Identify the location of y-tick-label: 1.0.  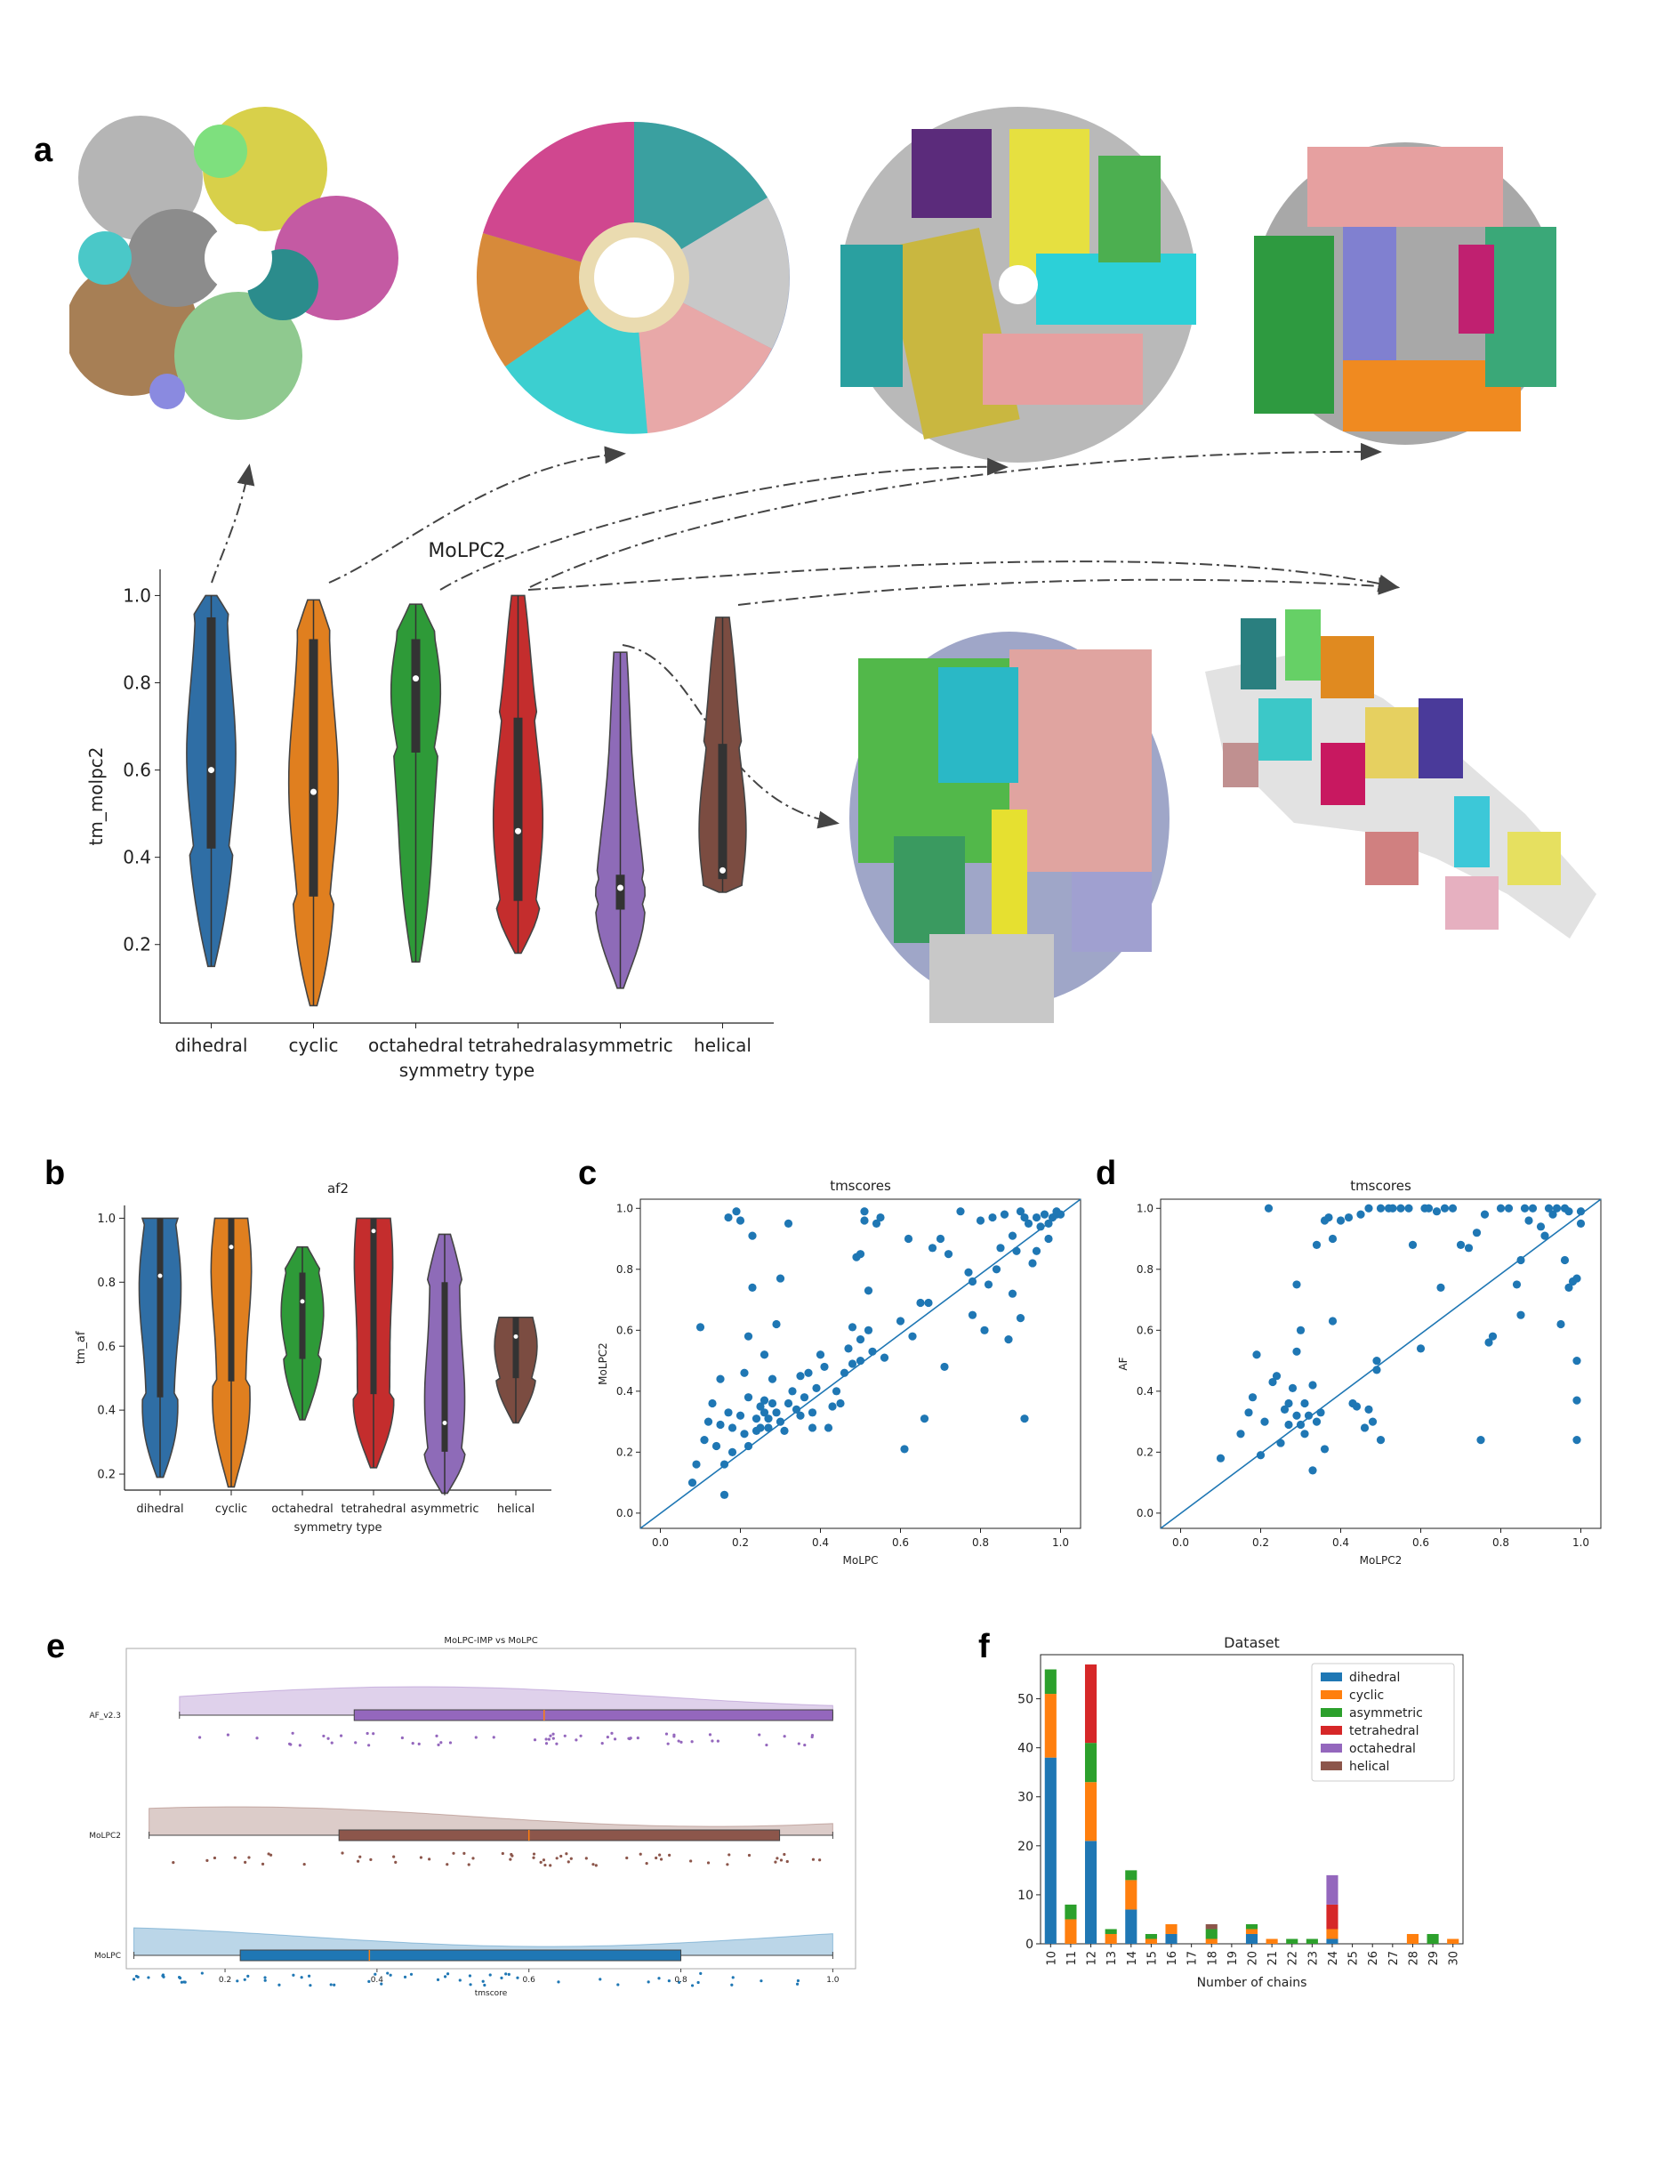
(106, 1220).